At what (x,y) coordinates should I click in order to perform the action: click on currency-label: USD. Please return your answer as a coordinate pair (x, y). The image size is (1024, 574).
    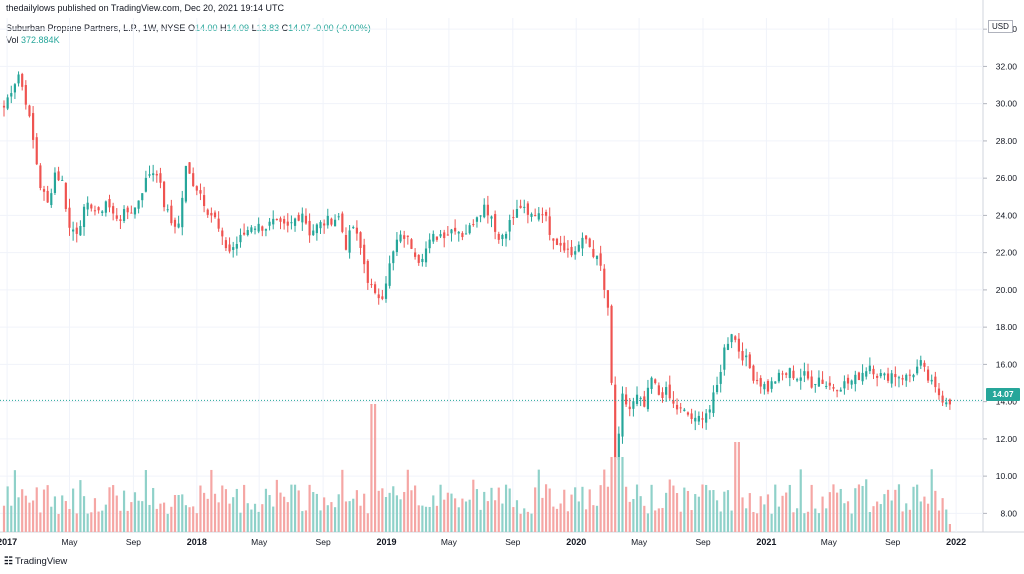
    Looking at the image, I should click on (1000, 26).